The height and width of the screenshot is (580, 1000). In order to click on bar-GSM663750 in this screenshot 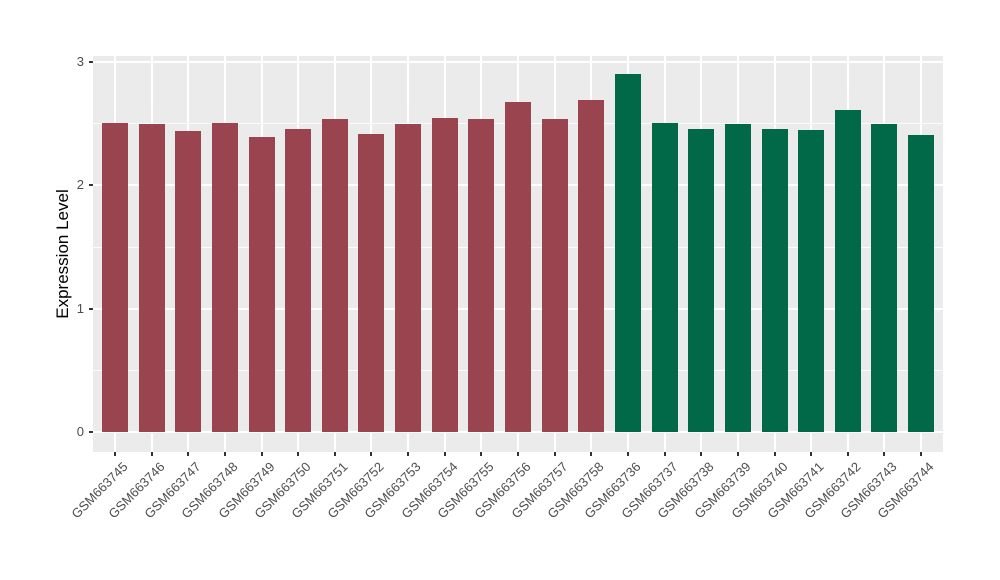, I will do `click(298, 280)`.